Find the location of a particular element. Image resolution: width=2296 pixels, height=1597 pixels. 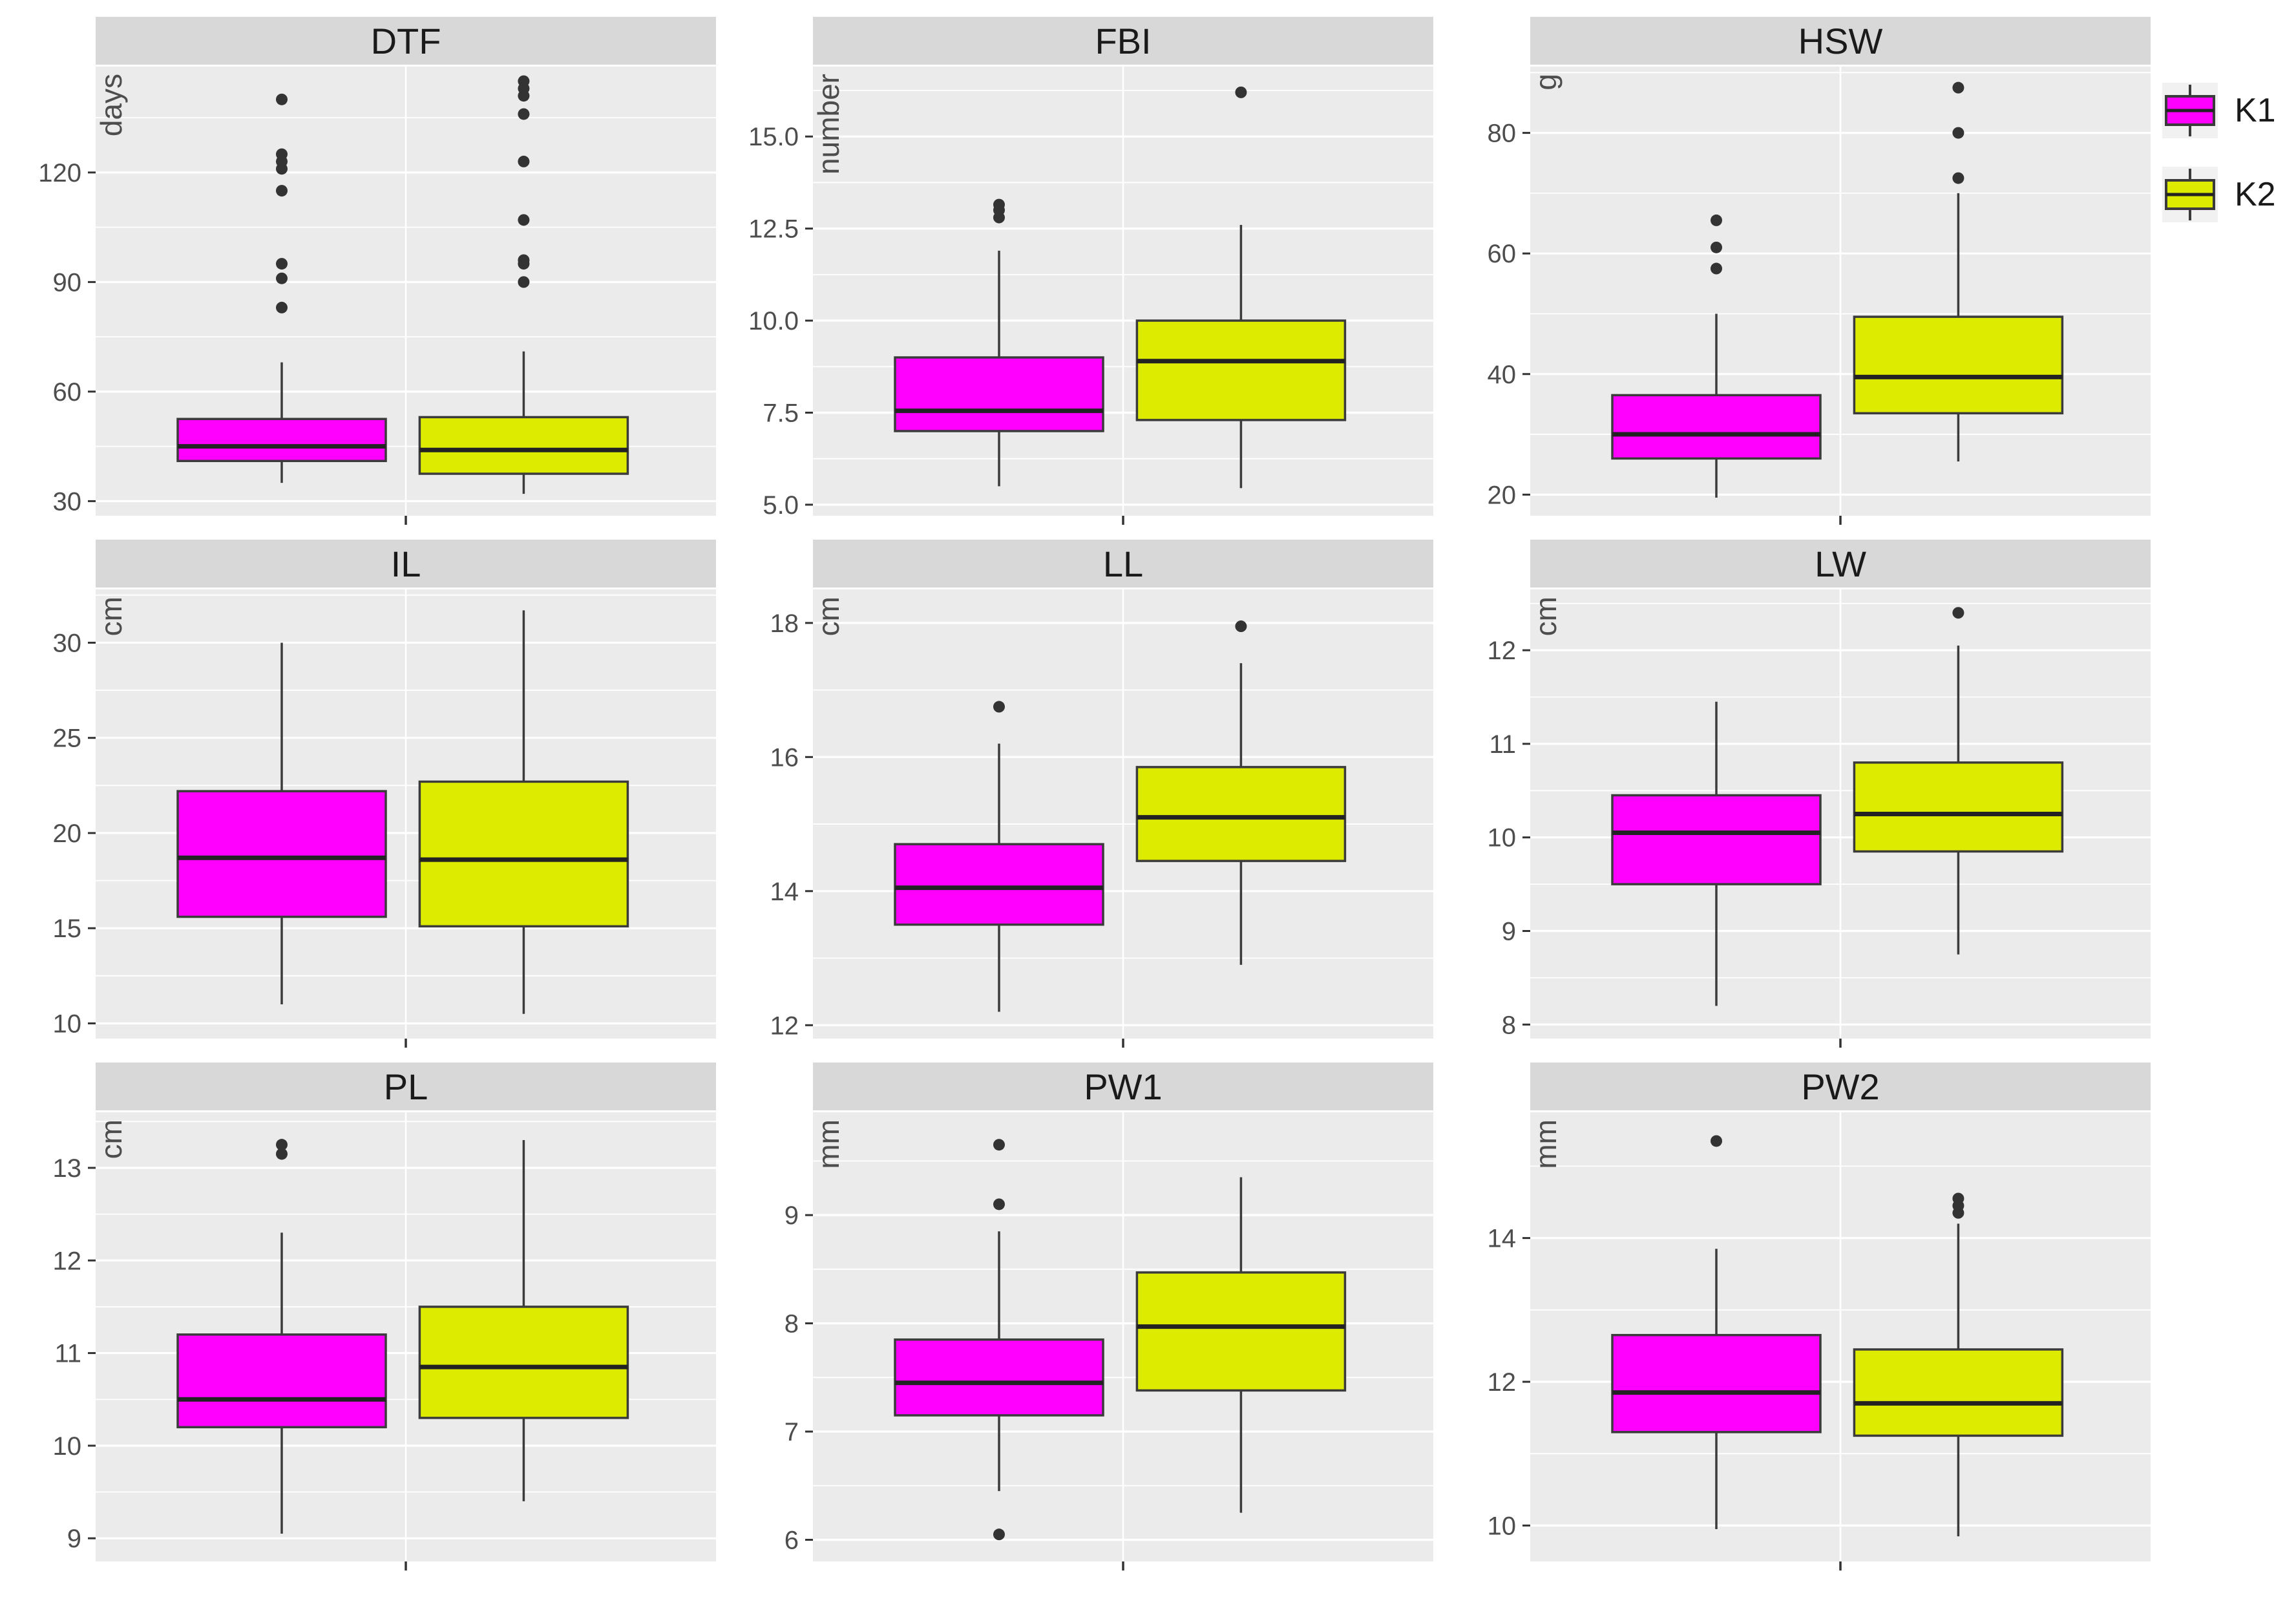

facet-strip: PW2 is located at coordinates (1840, 1086).